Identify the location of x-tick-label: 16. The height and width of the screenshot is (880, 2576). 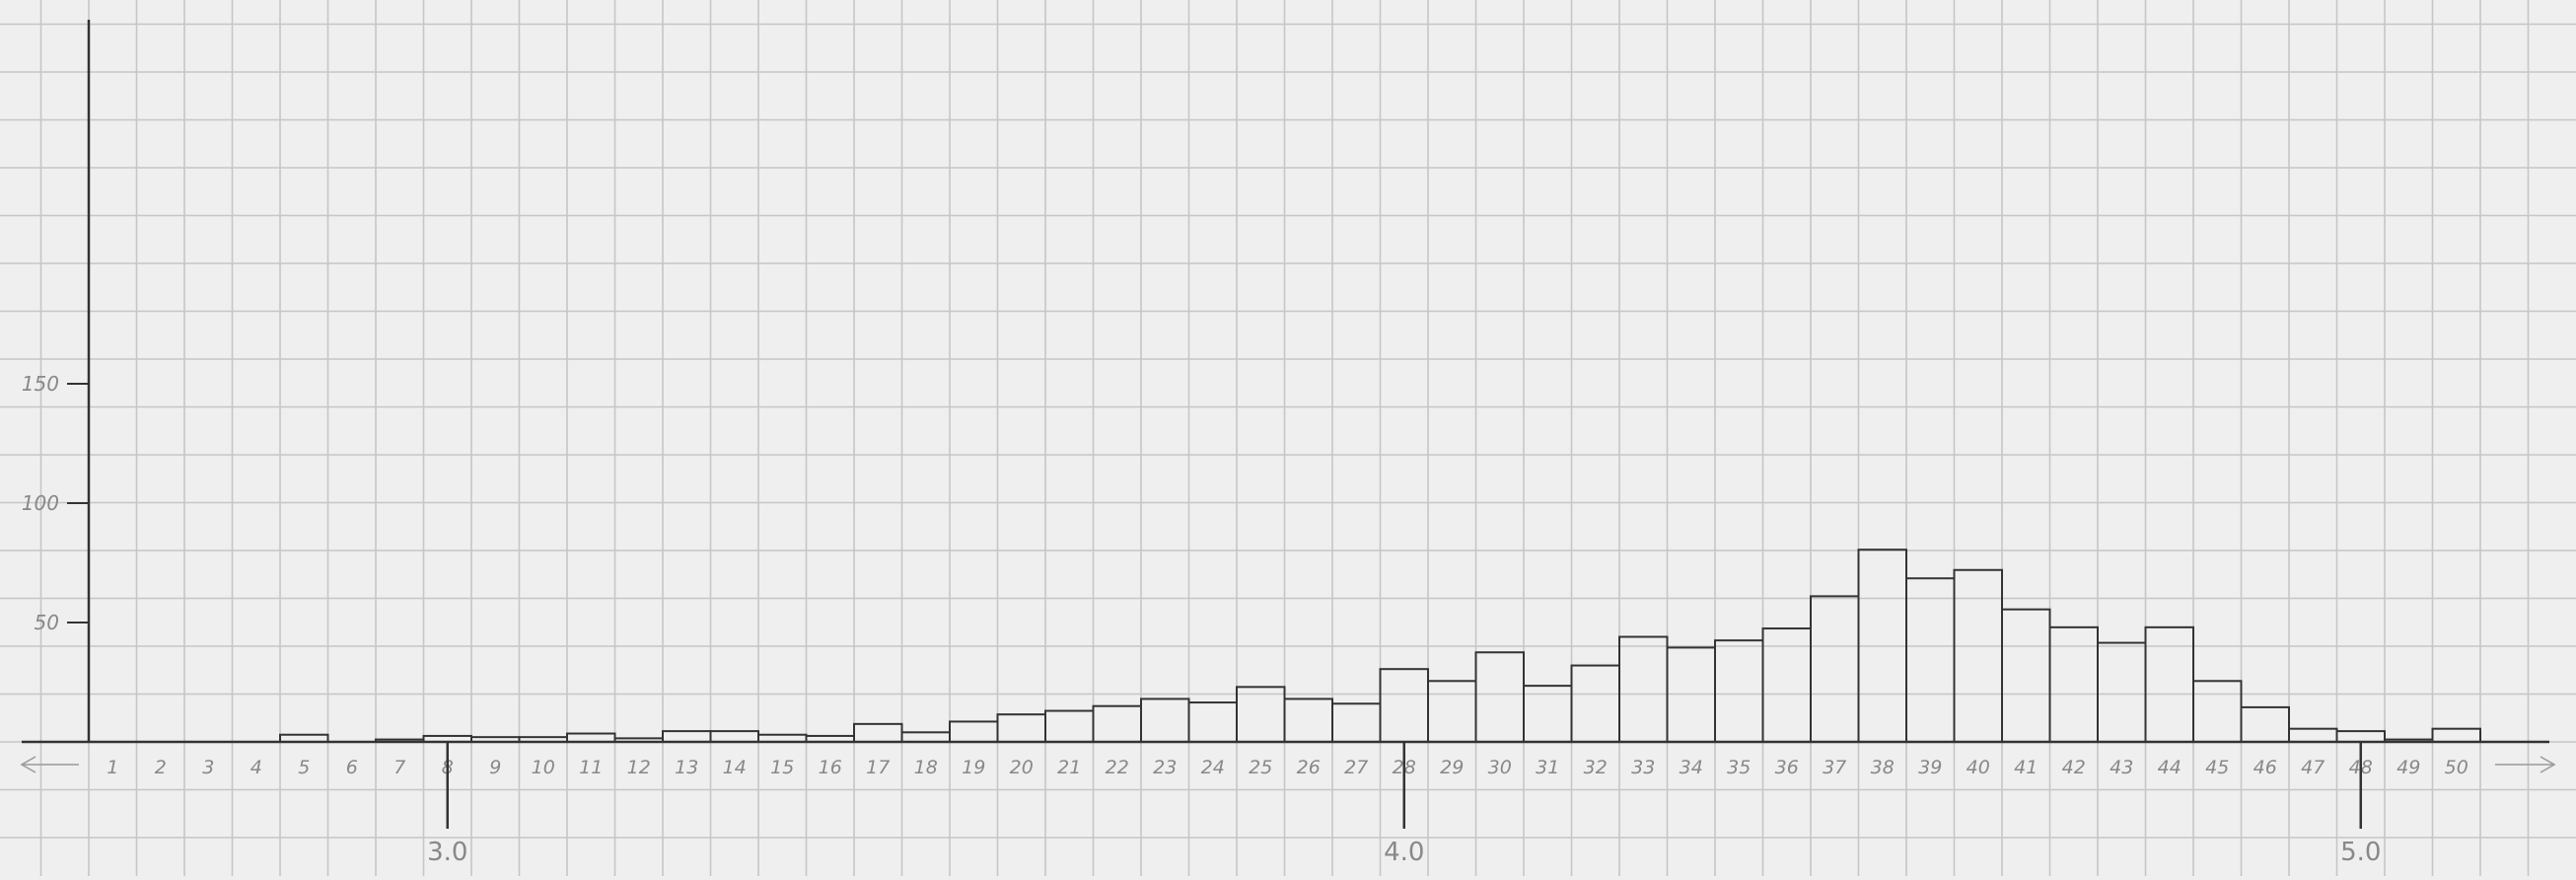
(830, 767).